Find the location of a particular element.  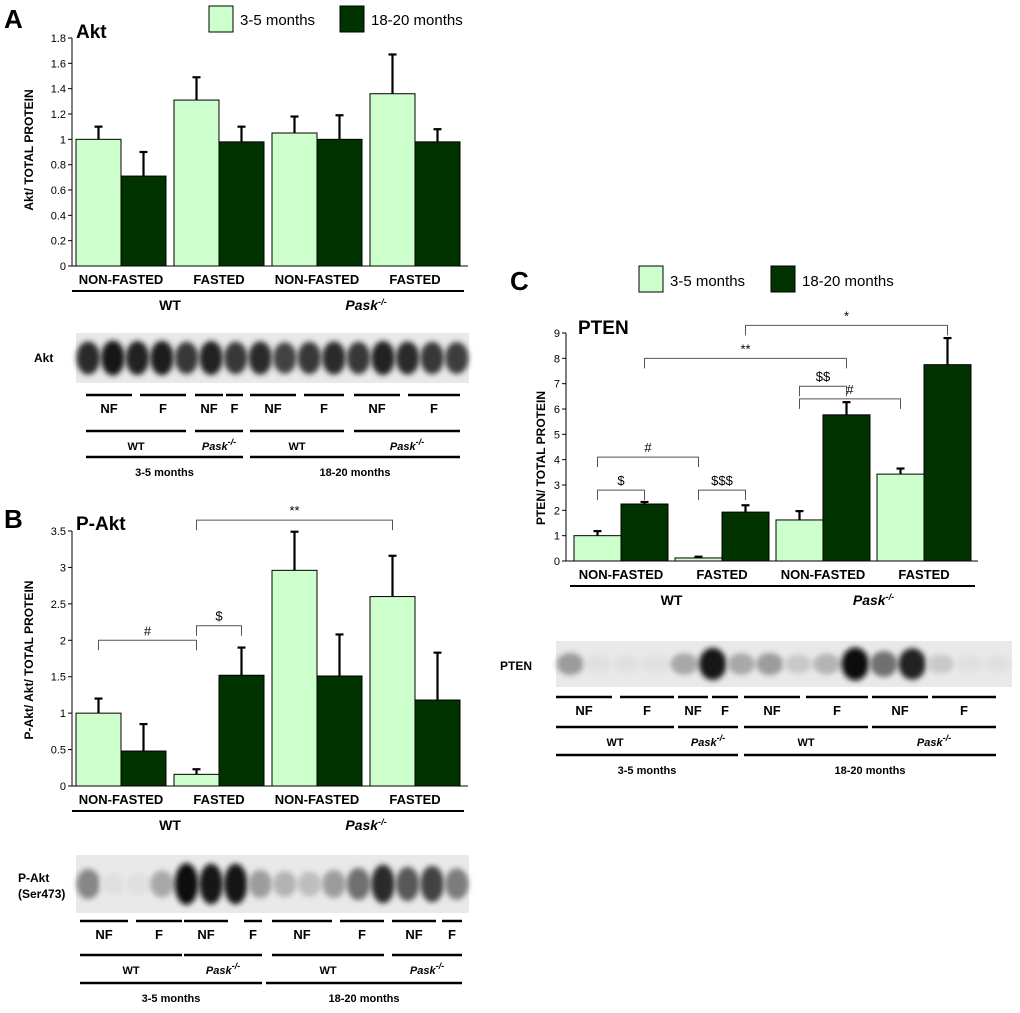

panel-letter-c: C is located at coordinates (519, 281).